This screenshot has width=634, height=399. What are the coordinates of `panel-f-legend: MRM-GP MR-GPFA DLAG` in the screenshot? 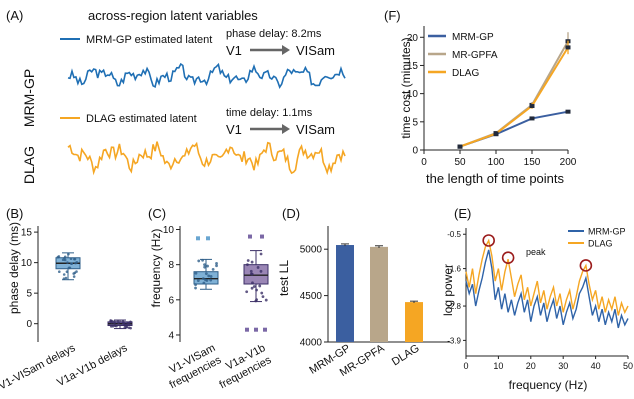 It's located at (463, 55).